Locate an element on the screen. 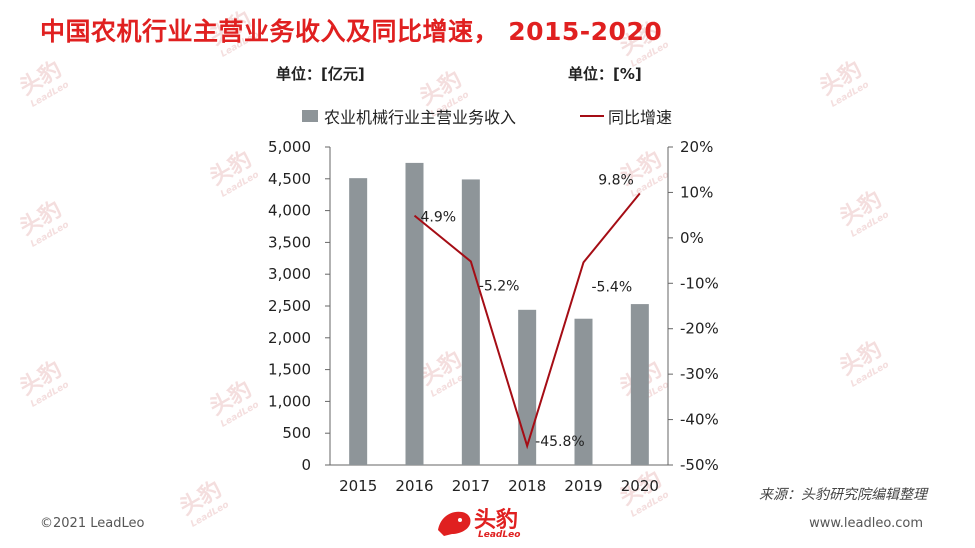  x-tick-label: 2016 is located at coordinates (414, 486).